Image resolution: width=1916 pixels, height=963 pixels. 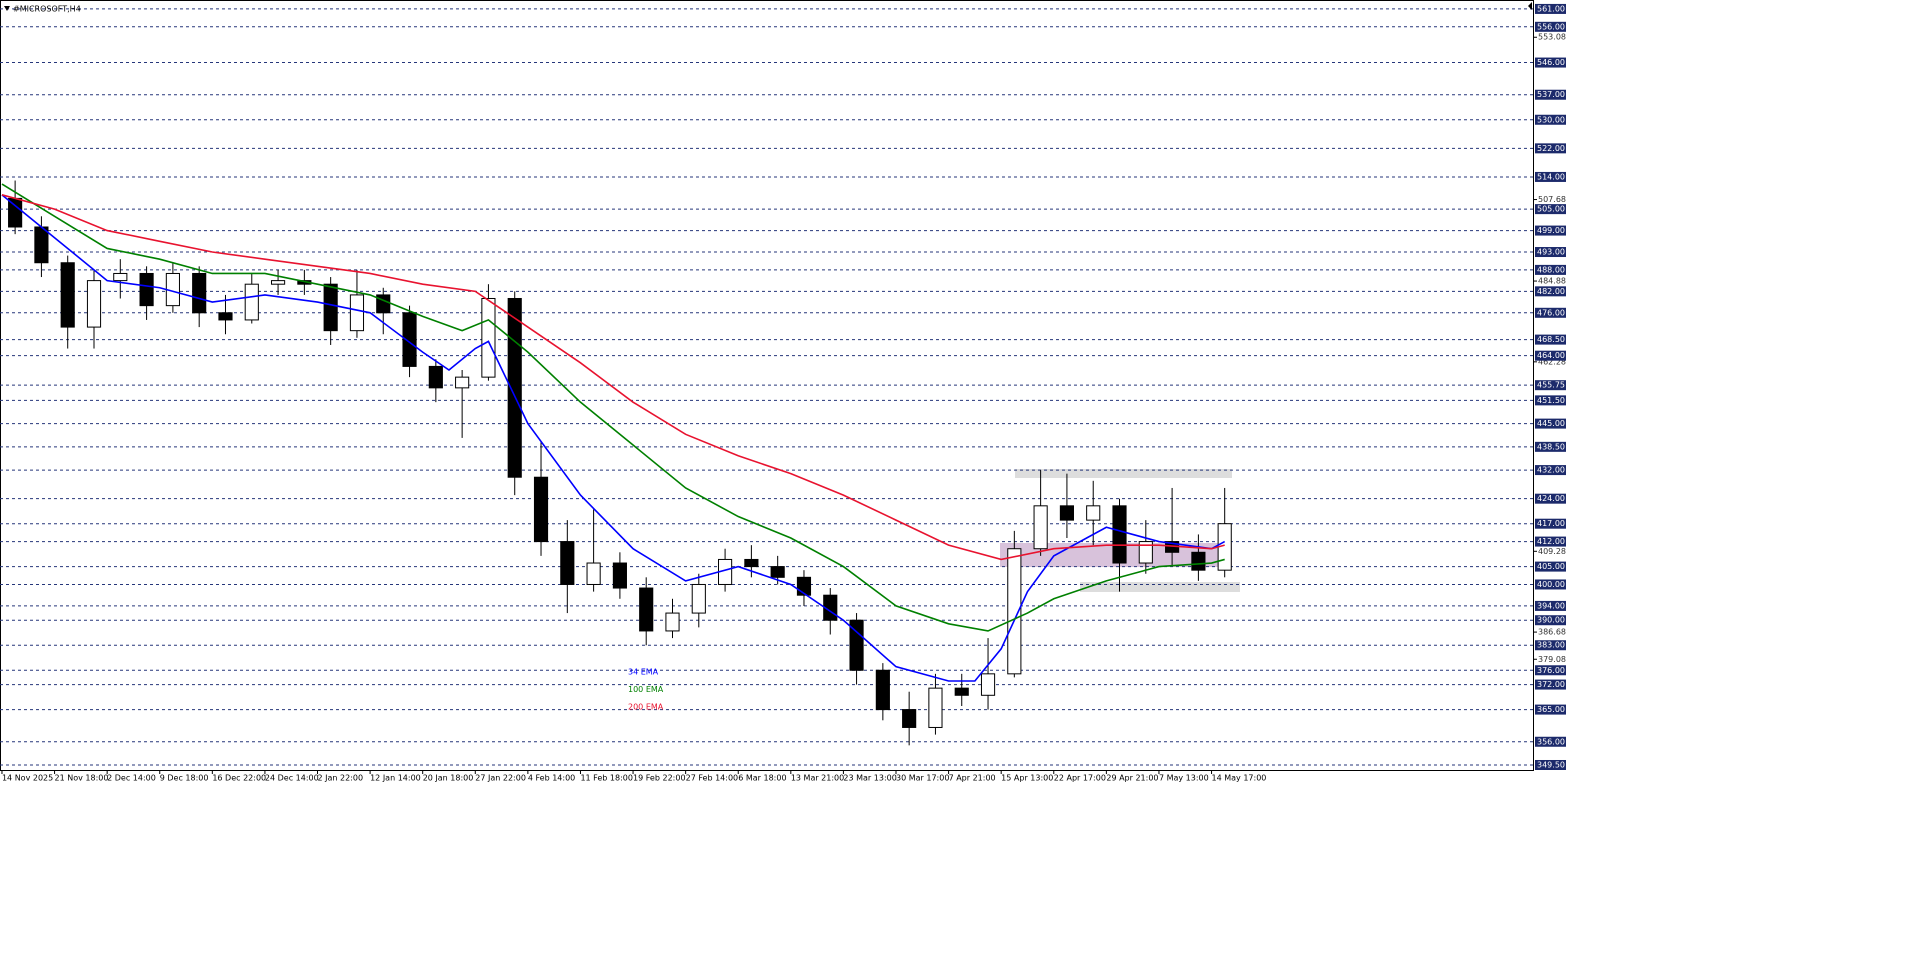 I want to click on level-label: 438.50, so click(x=1551, y=446).